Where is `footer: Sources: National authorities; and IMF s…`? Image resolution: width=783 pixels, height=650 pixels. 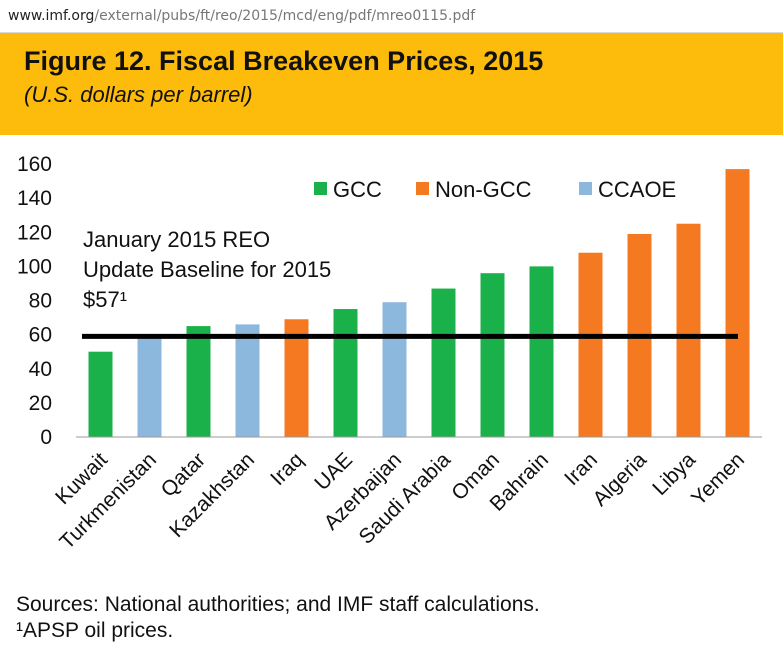 footer: Sources: National authorities; and IMF s… is located at coordinates (278, 618).